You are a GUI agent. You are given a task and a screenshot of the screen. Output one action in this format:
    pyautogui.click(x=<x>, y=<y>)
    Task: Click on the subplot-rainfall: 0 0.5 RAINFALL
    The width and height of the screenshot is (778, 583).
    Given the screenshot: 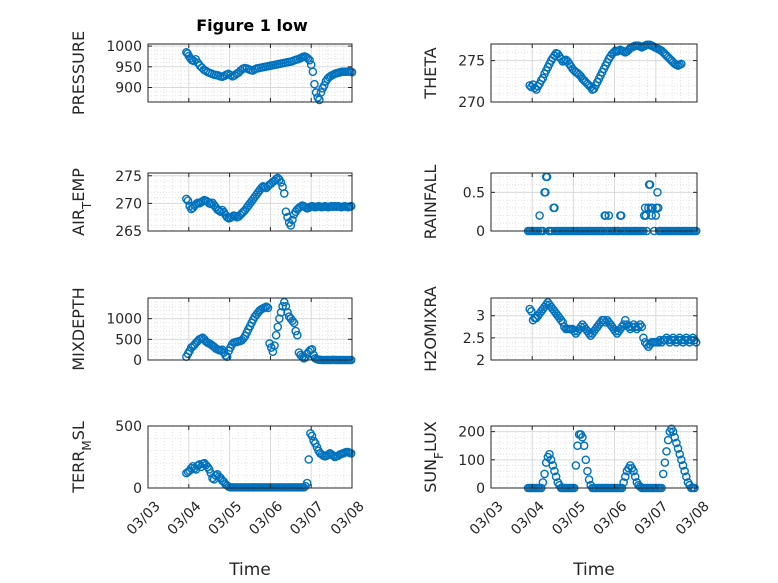 What is the action you would take?
    pyautogui.click(x=561, y=202)
    